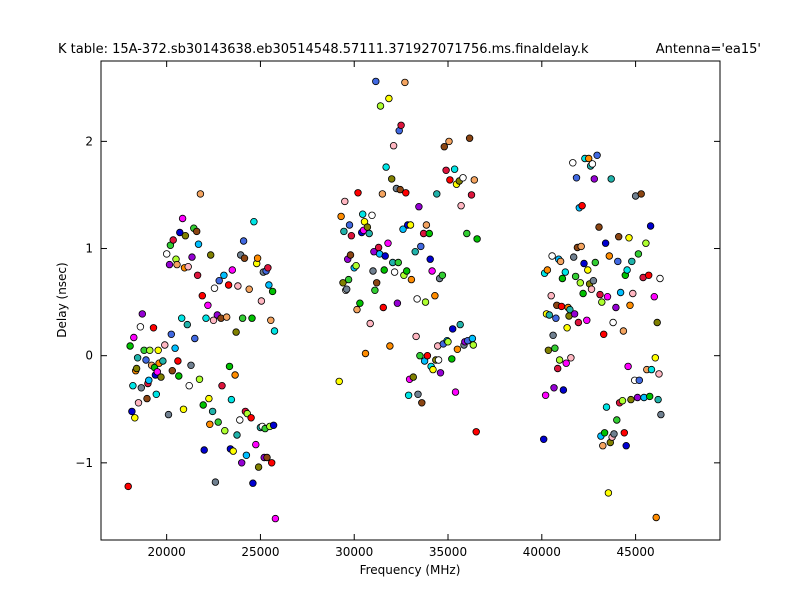  What do you see at coordinates (167, 552) in the screenshot?
I see `x-tick-label: 20000` at bounding box center [167, 552].